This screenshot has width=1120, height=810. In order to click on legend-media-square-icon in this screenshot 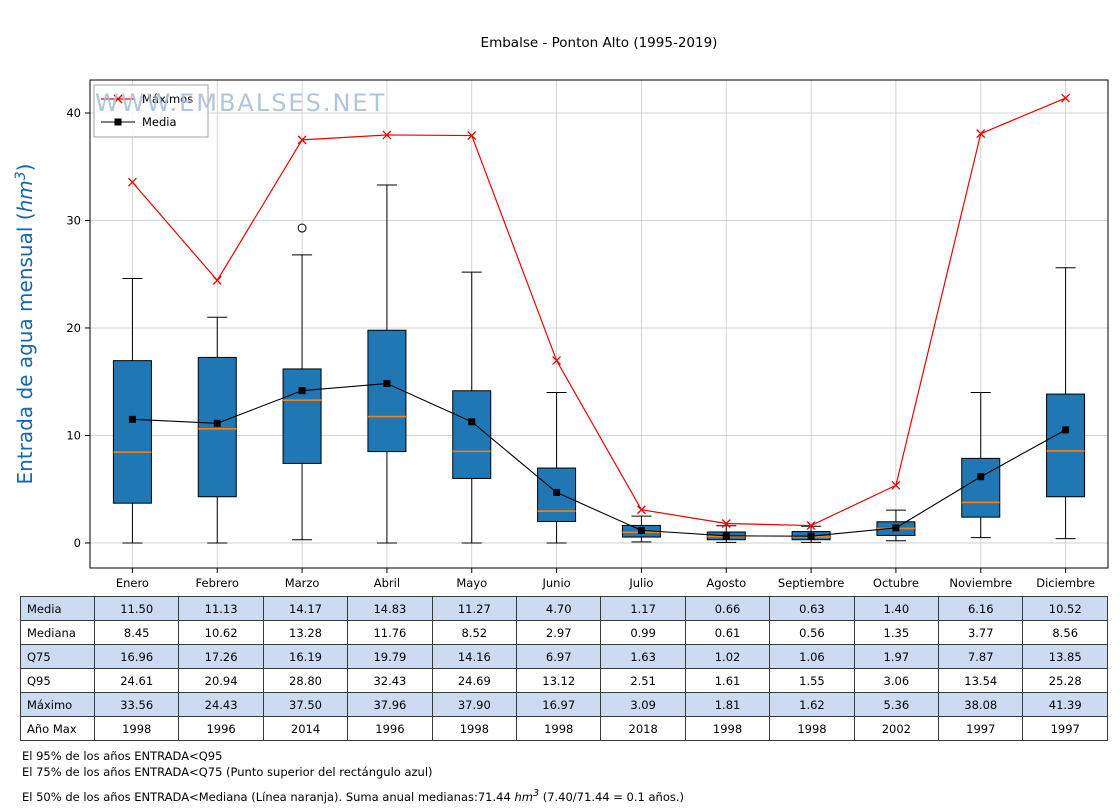, I will do `click(118, 122)`.